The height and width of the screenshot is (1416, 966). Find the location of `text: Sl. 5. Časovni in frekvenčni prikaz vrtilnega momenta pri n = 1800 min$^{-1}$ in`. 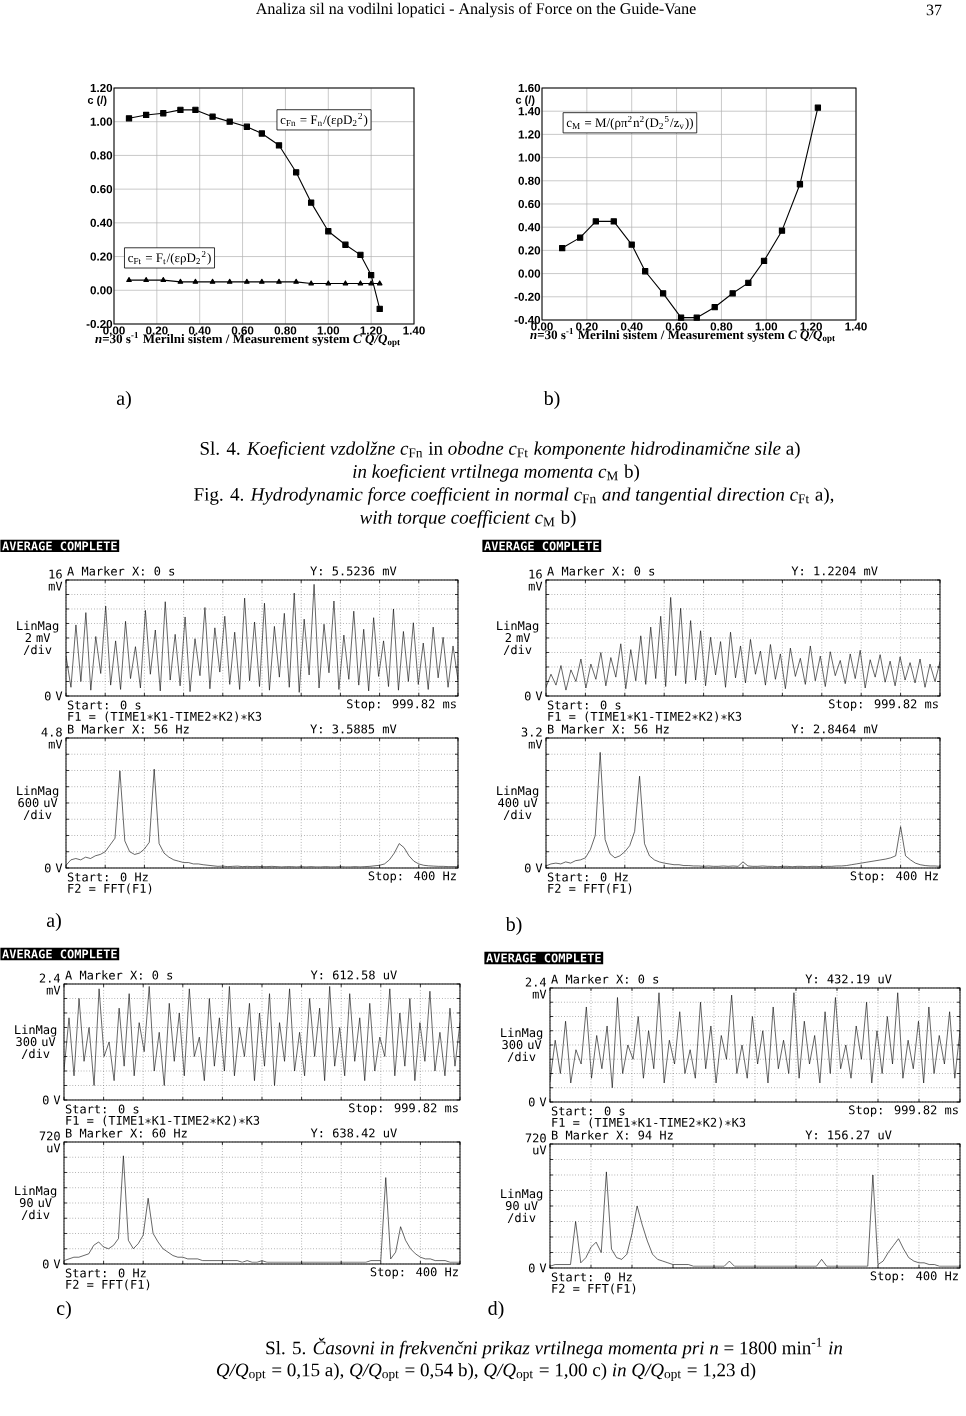

text: Sl. 5. Časovni in frekvenčni prikaz vrtilnega momenta pri n = 1800 min$^{-1}$ in is located at coordinates (554, 1348).